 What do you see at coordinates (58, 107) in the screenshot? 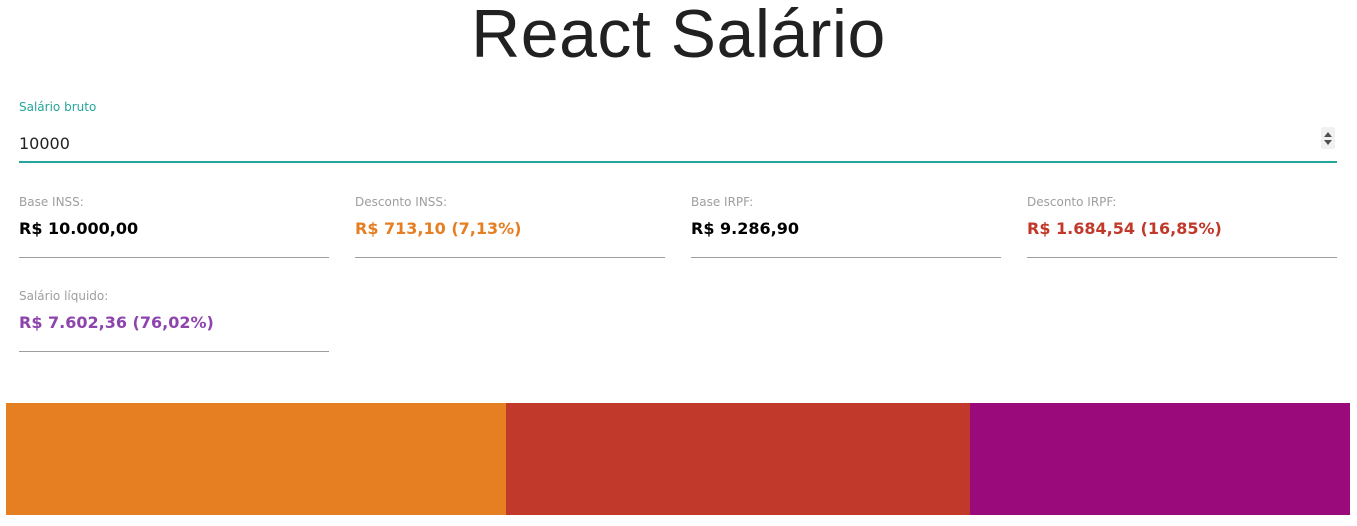
I see `salario-bruto-label: Salário bruto` at bounding box center [58, 107].